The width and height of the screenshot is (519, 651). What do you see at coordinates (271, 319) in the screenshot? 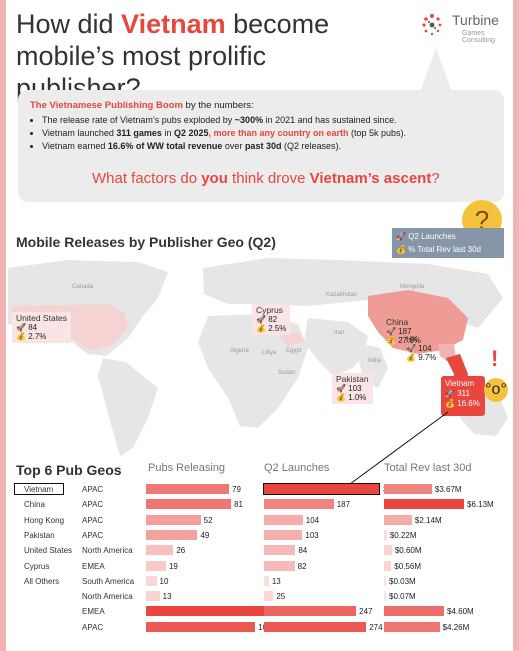
I see `map-label-cyprus: Cyprus 🚀 82 💰 2.5%` at bounding box center [271, 319].